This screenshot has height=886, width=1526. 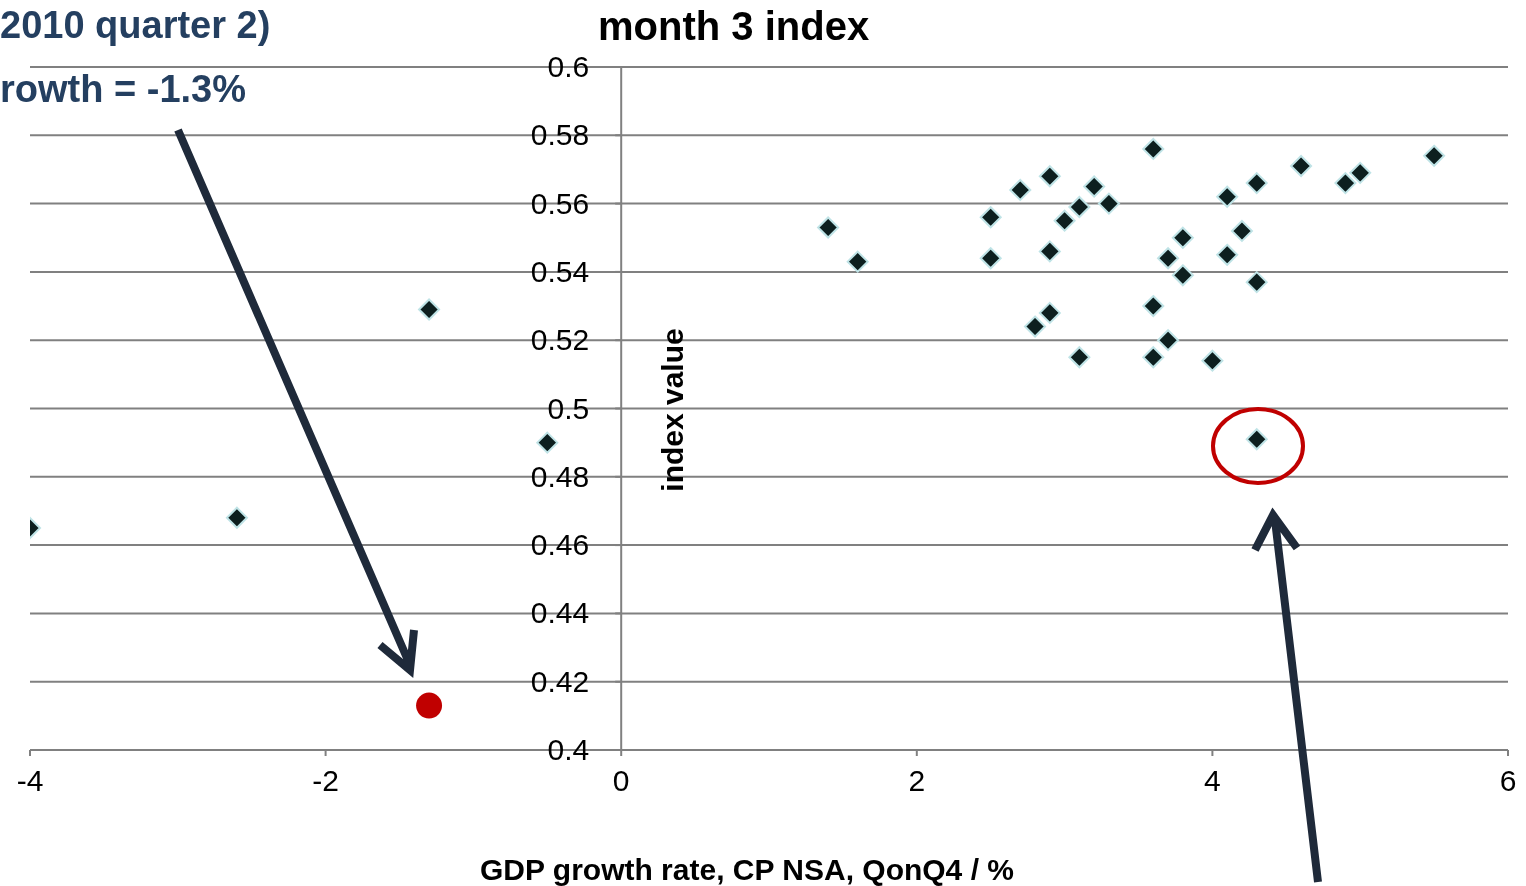 I want to click on y-tick-label: 0.48, so click(x=560, y=476).